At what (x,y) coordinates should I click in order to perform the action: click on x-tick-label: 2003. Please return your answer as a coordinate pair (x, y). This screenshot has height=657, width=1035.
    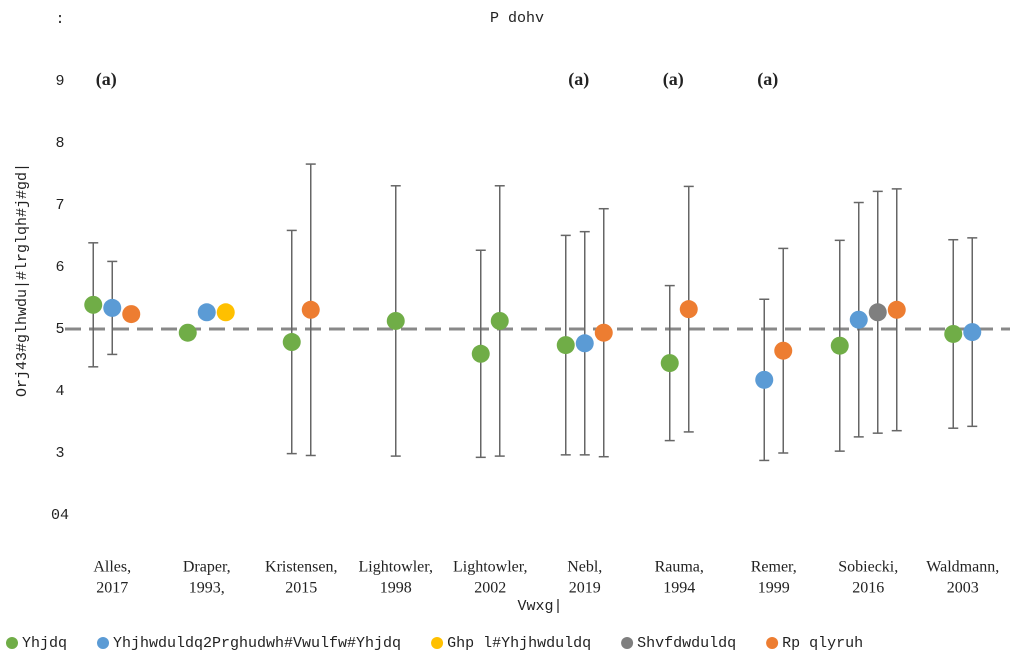
    Looking at the image, I should click on (963, 588).